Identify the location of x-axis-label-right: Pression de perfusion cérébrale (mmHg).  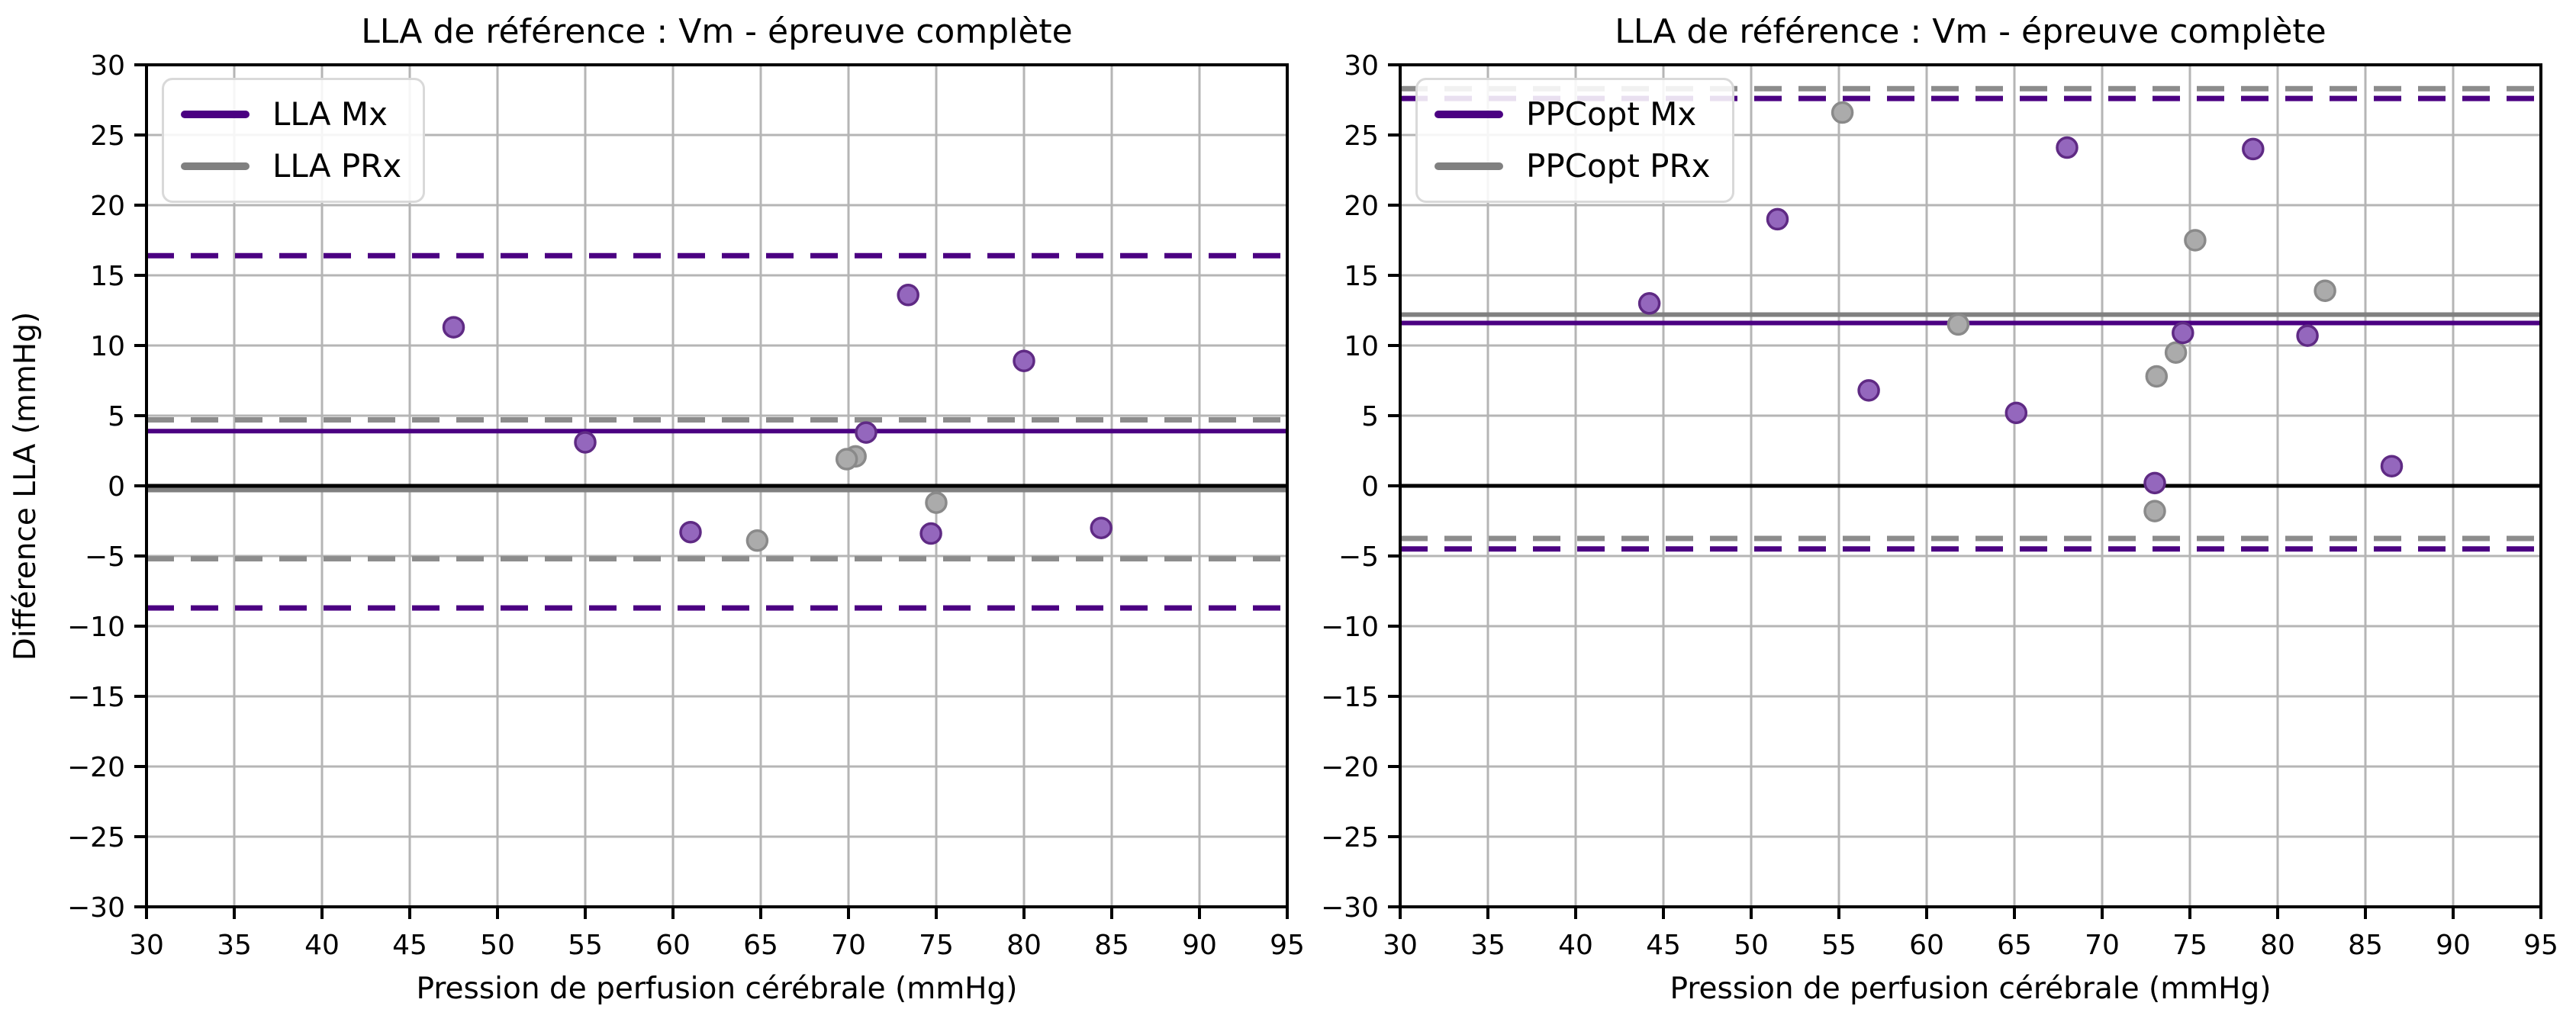
(1971, 989).